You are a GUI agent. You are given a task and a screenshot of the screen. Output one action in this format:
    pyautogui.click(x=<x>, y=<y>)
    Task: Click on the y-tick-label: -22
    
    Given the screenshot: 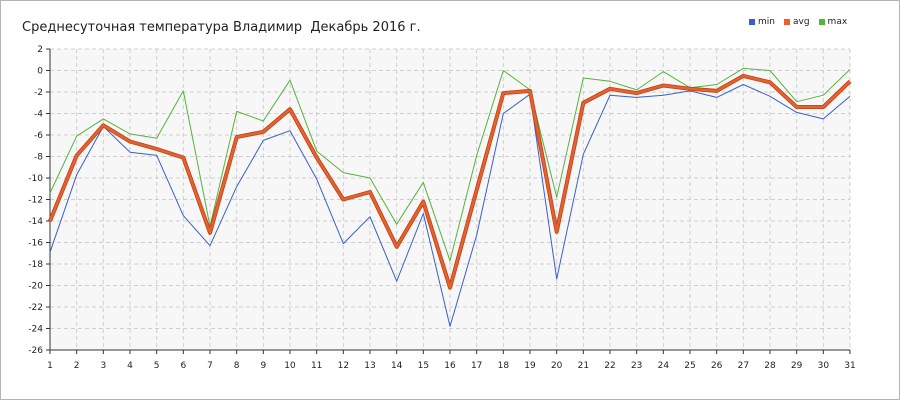 What is the action you would take?
    pyautogui.click(x=35, y=308)
    